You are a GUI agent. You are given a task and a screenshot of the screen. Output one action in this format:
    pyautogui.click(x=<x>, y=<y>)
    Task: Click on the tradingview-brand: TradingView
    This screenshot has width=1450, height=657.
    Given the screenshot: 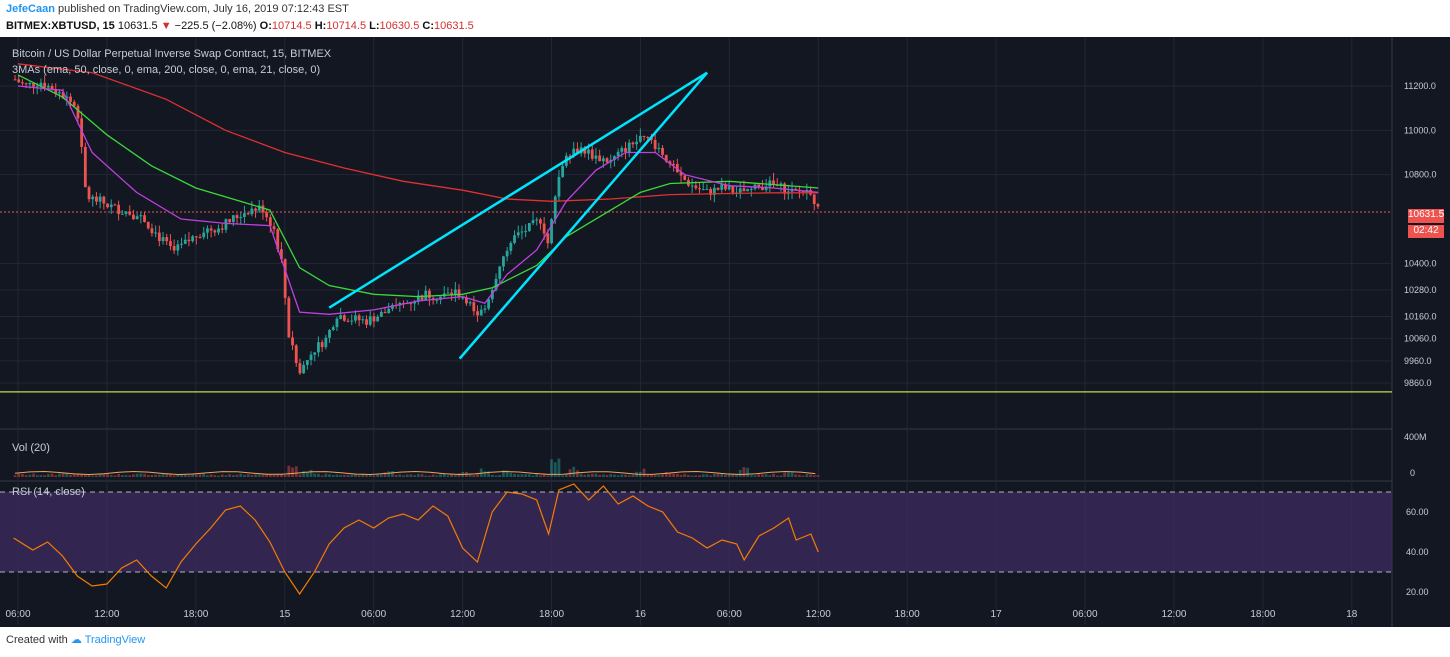 What is the action you would take?
    pyautogui.click(x=115, y=640)
    